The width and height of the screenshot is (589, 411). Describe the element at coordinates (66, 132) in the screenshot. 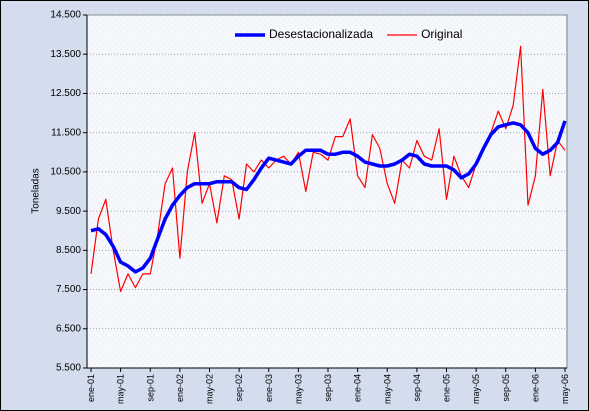

I see `y-tick-label: 11.500` at that location.